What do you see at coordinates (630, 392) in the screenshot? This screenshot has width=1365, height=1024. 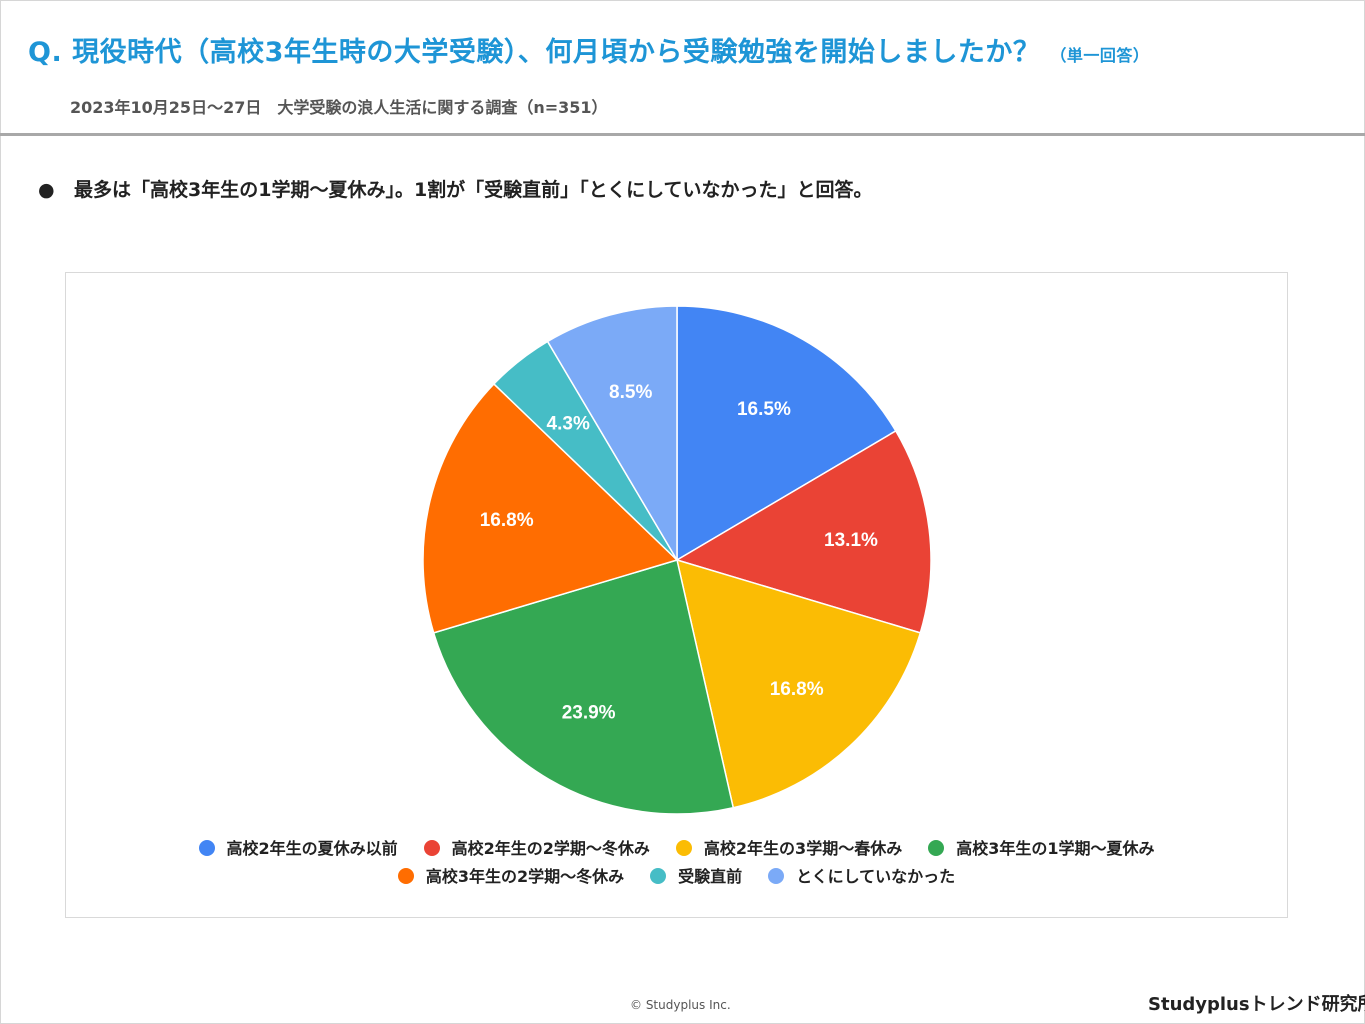 I see `slice-data-label: 8.5%` at bounding box center [630, 392].